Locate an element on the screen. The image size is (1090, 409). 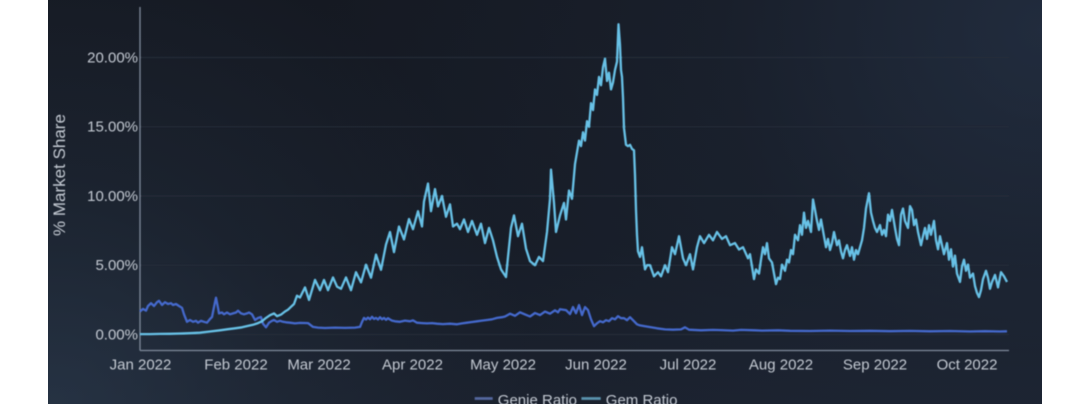
svg-text: Genie Ratio is located at coordinates (537, 398).